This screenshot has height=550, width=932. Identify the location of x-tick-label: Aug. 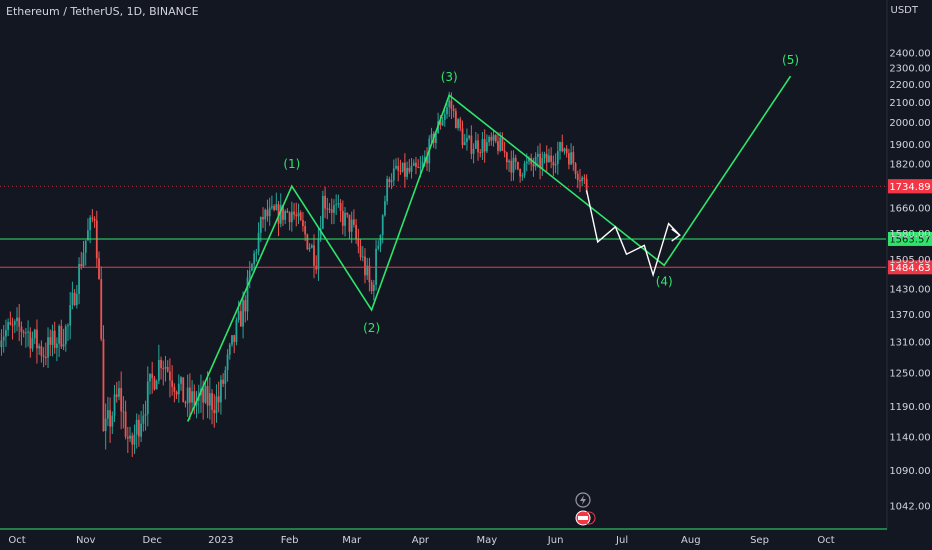
(691, 540).